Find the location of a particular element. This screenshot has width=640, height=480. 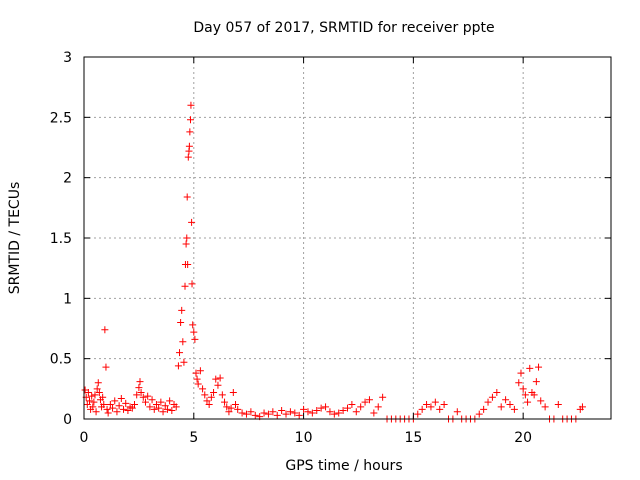

y-tick-label: 0 is located at coordinates (67, 420).